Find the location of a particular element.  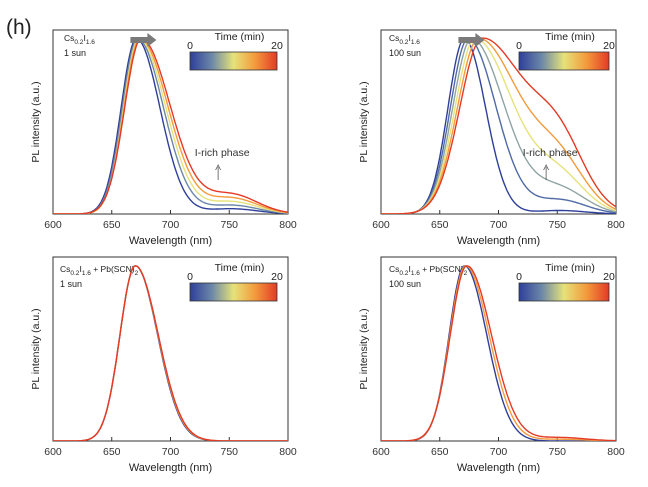

figure-label: (h) is located at coordinates (19, 27).